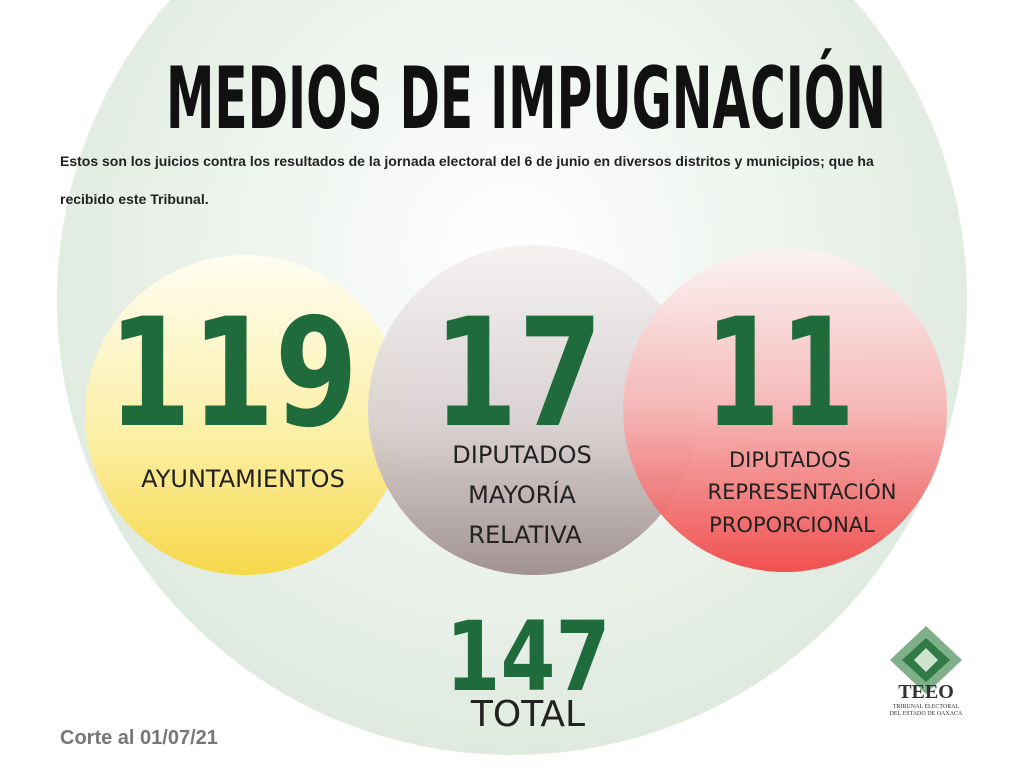 The width and height of the screenshot is (1024, 768). What do you see at coordinates (525, 535) in the screenshot?
I see `count-label: RELATIVA` at bounding box center [525, 535].